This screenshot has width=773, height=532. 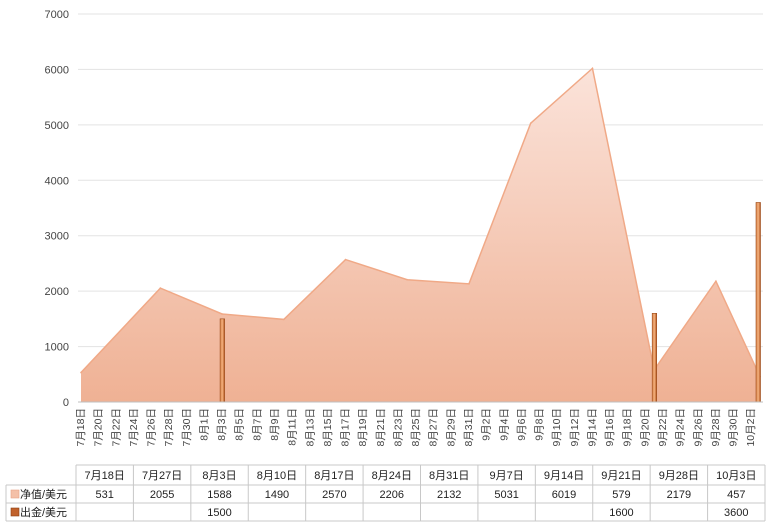 I want to click on table-value-cell: 1490, so click(x=277, y=495).